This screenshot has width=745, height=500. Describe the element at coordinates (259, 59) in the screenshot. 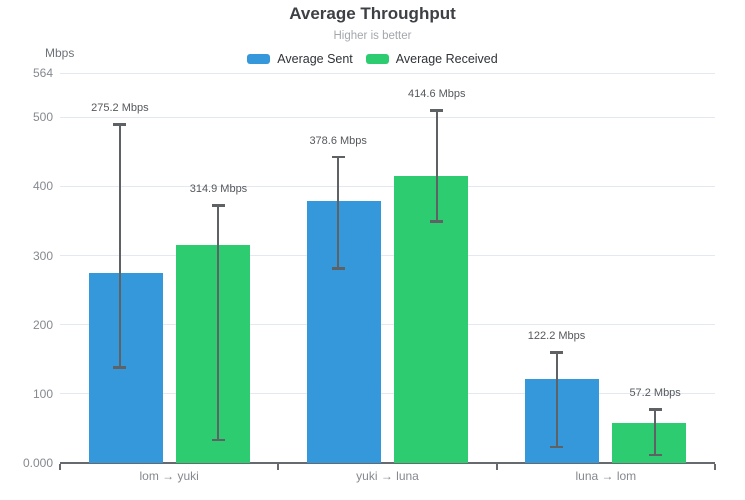

I see `legend-swatch-sent-icon` at that location.